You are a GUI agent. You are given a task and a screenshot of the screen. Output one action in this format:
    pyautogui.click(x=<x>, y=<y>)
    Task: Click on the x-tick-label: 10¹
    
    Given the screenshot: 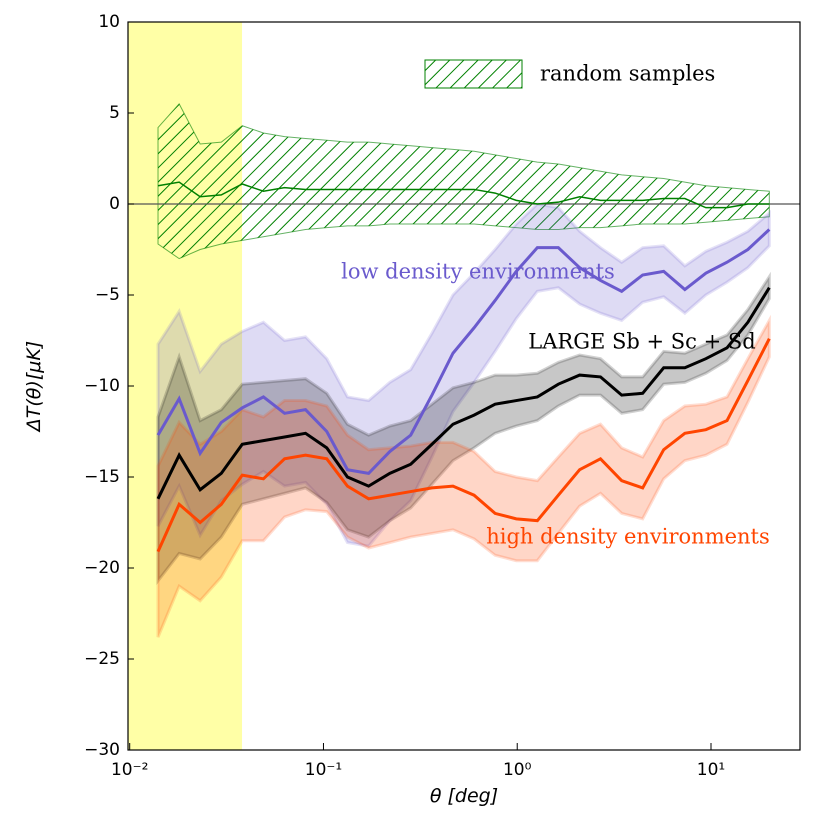 What is the action you would take?
    pyautogui.click(x=711, y=770)
    